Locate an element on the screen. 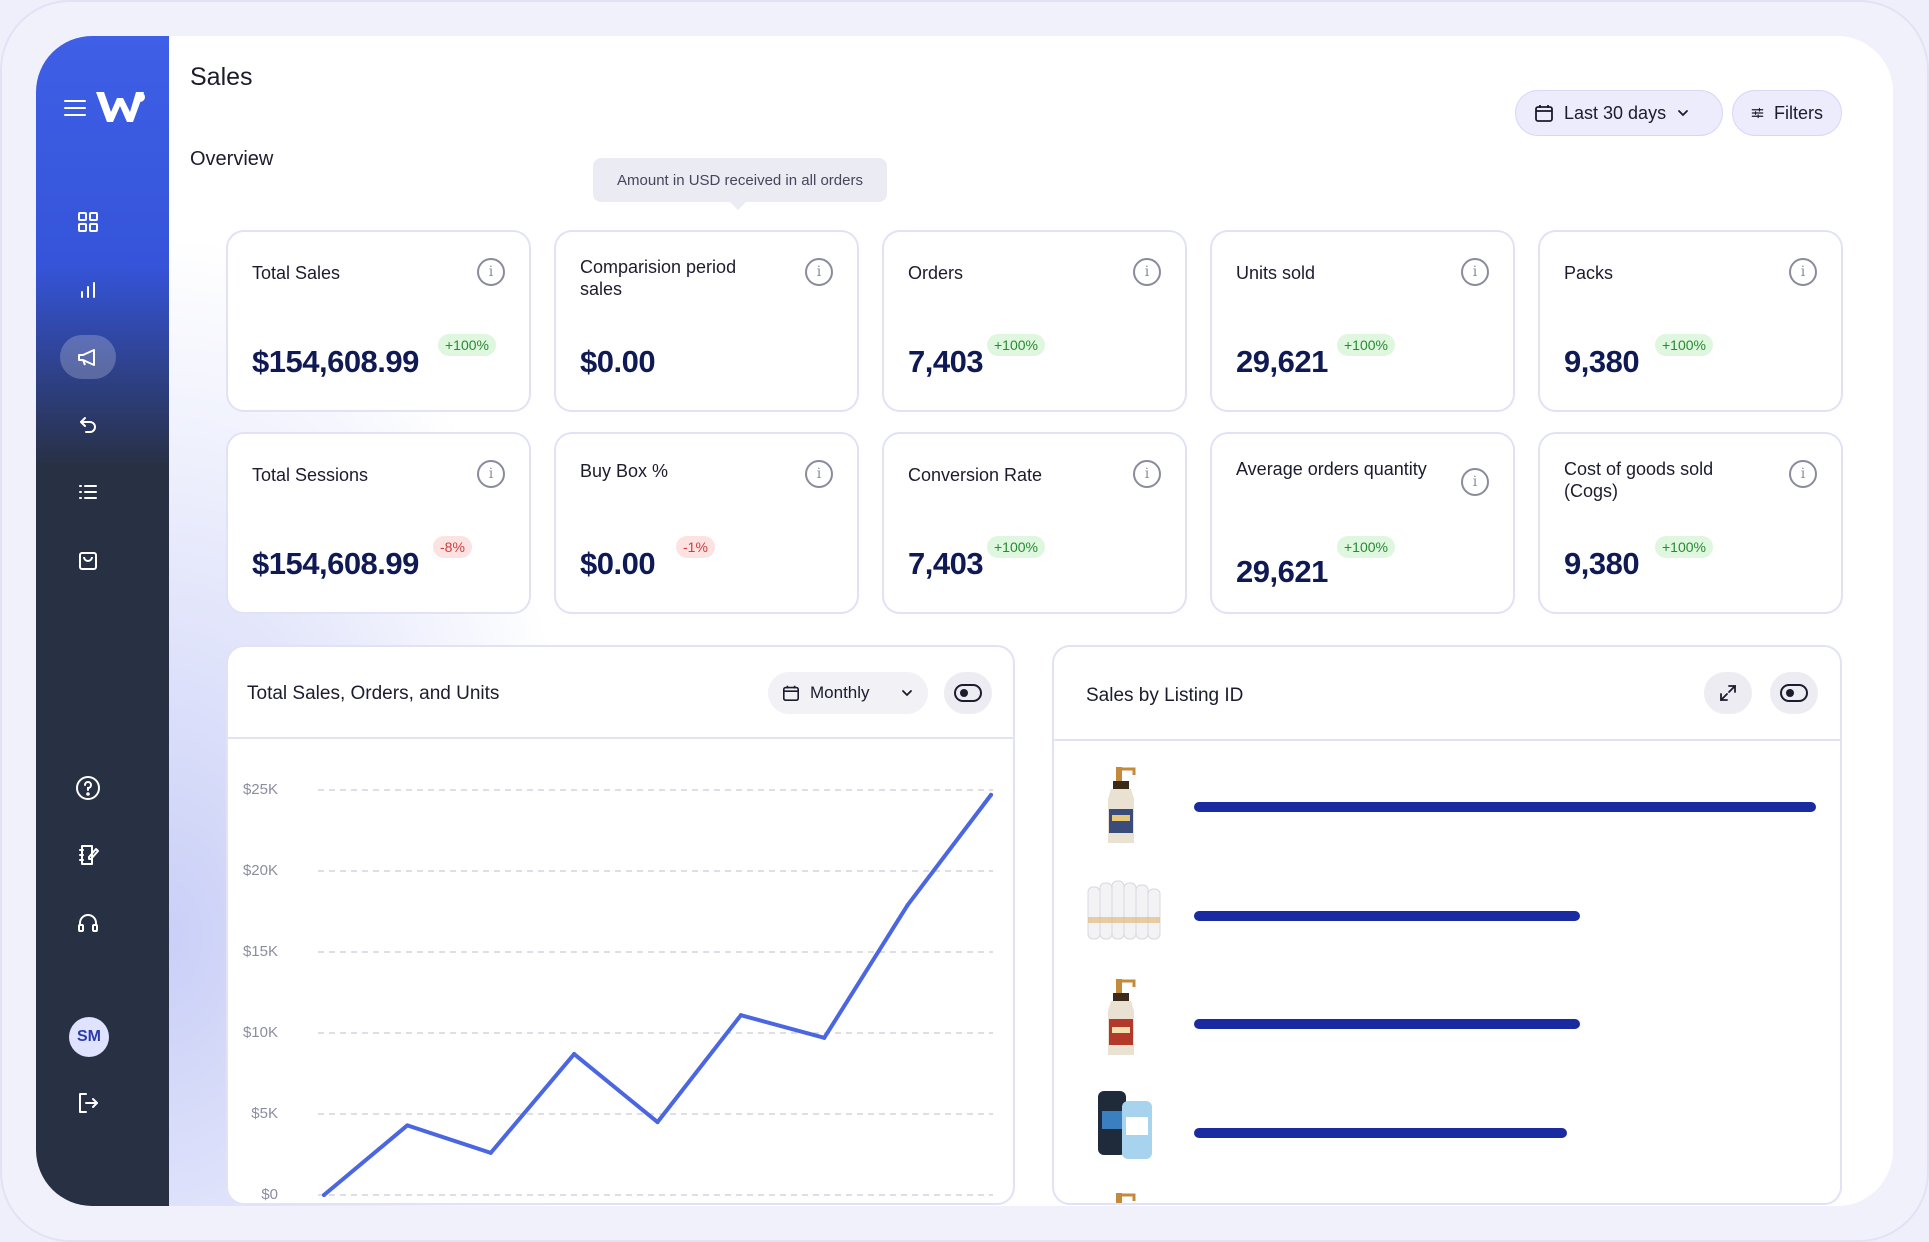  change-badge: -8% is located at coordinates (452, 547).